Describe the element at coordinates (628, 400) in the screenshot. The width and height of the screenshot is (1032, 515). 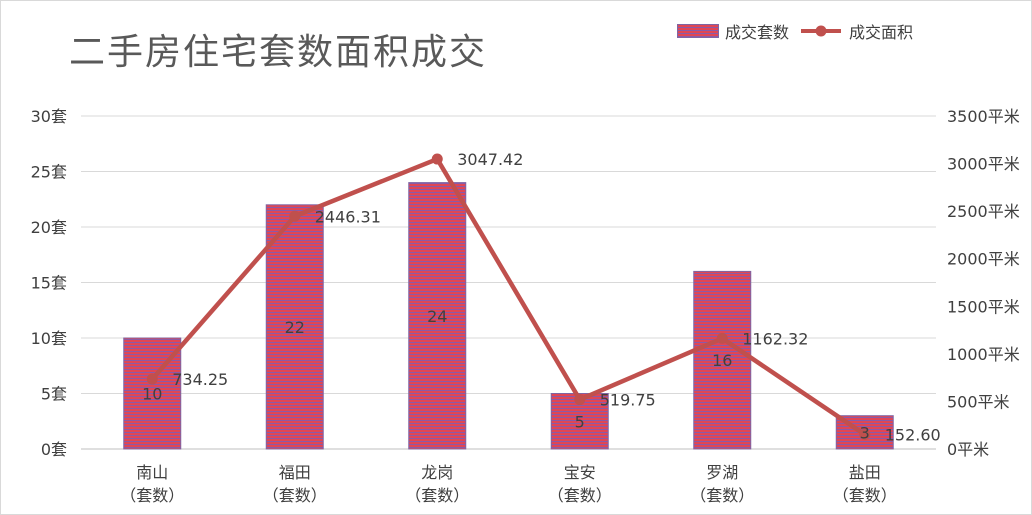
I see `line-data-label: 519.75` at that location.